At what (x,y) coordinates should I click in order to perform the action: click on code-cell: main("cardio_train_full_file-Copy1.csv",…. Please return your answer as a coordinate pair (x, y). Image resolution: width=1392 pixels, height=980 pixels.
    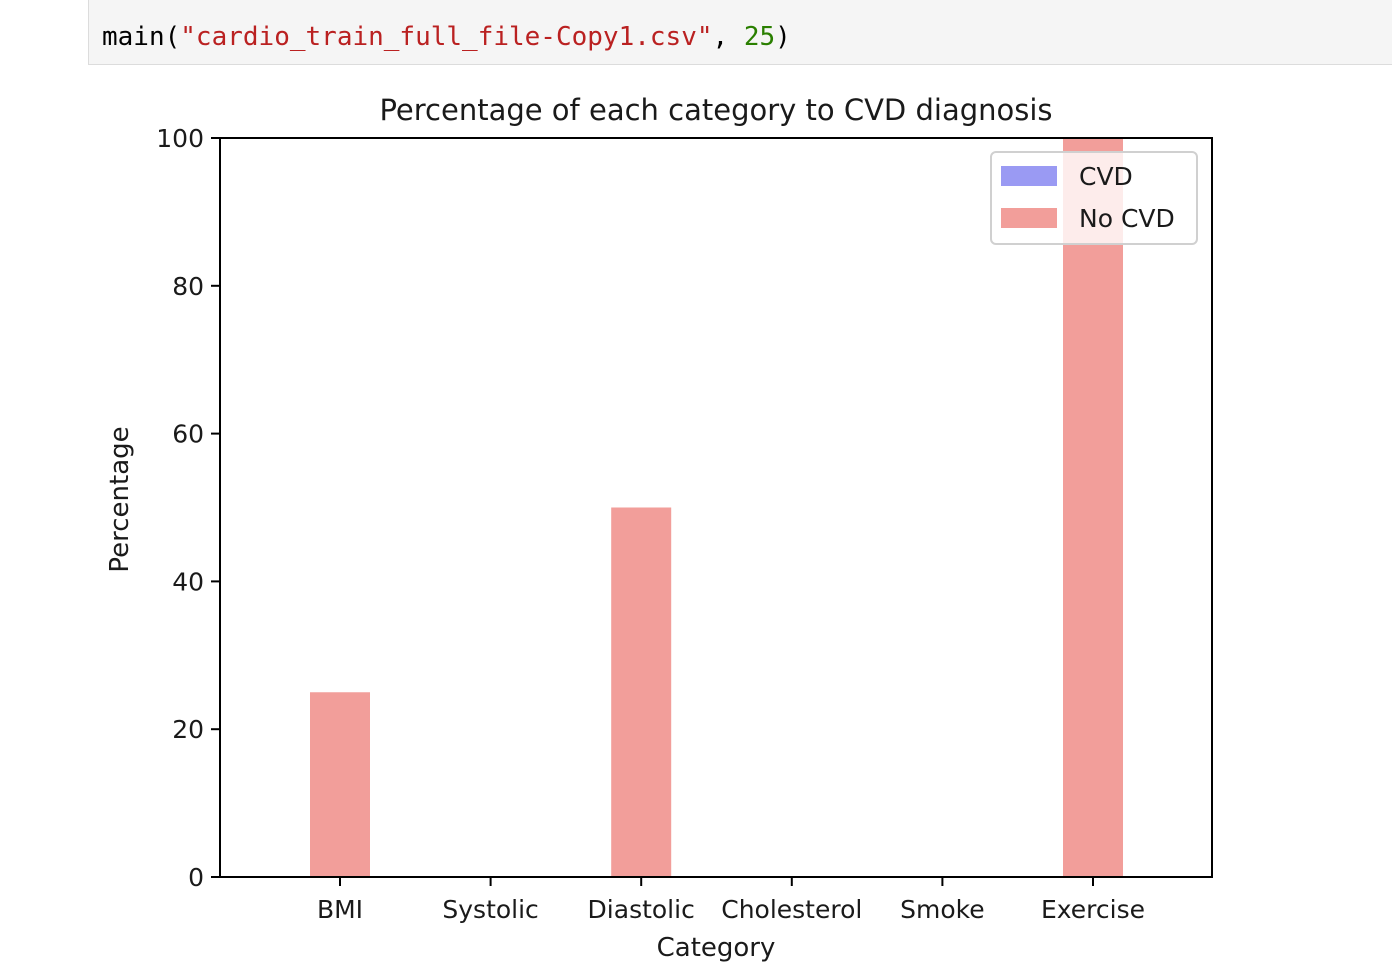
    Looking at the image, I should click on (740, 32).